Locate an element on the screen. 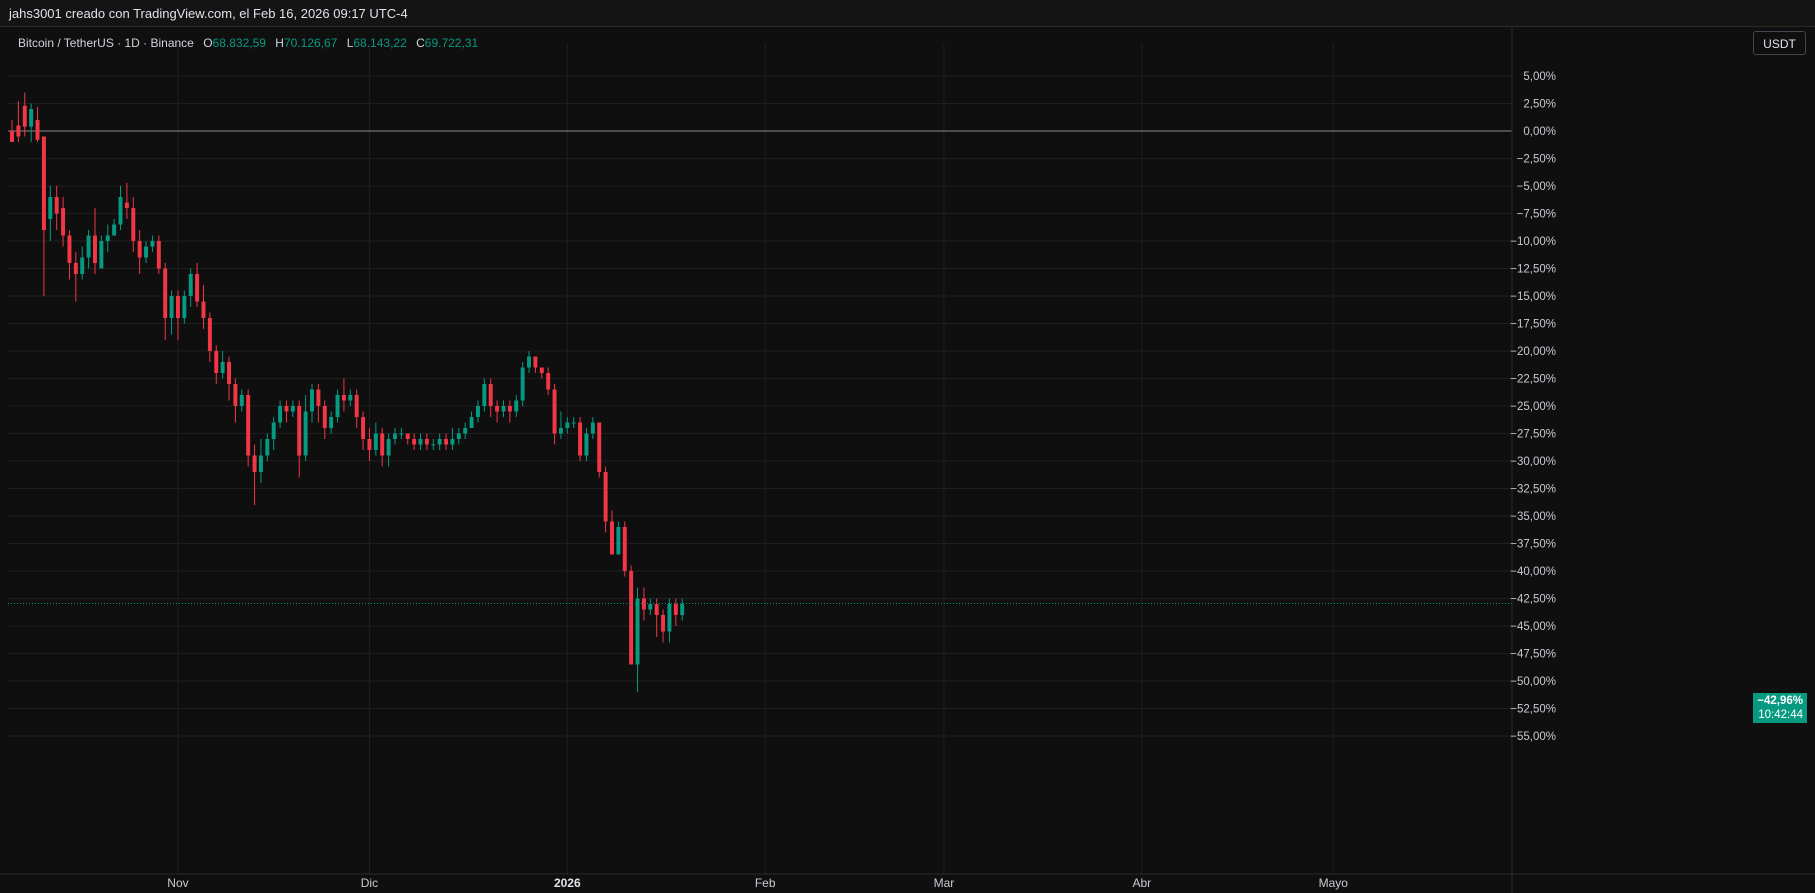 Image resolution: width=1815 pixels, height=893 pixels. y-tick-label: −52,50% is located at coordinates (1533, 710).